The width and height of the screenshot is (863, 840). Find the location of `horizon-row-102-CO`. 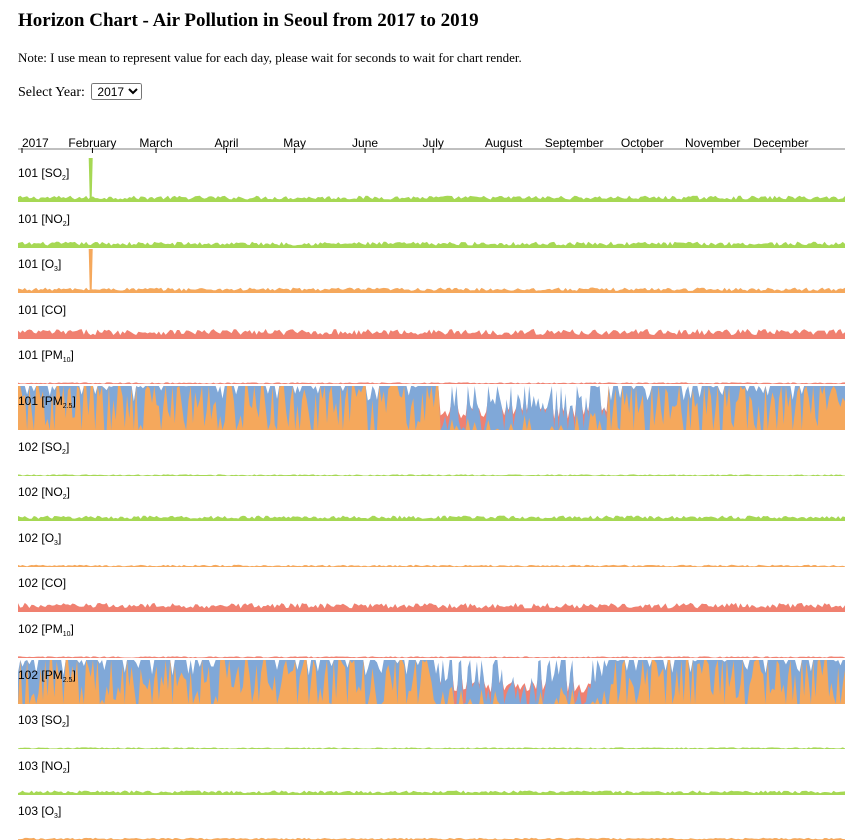

horizon-row-102-CO is located at coordinates (431, 608).